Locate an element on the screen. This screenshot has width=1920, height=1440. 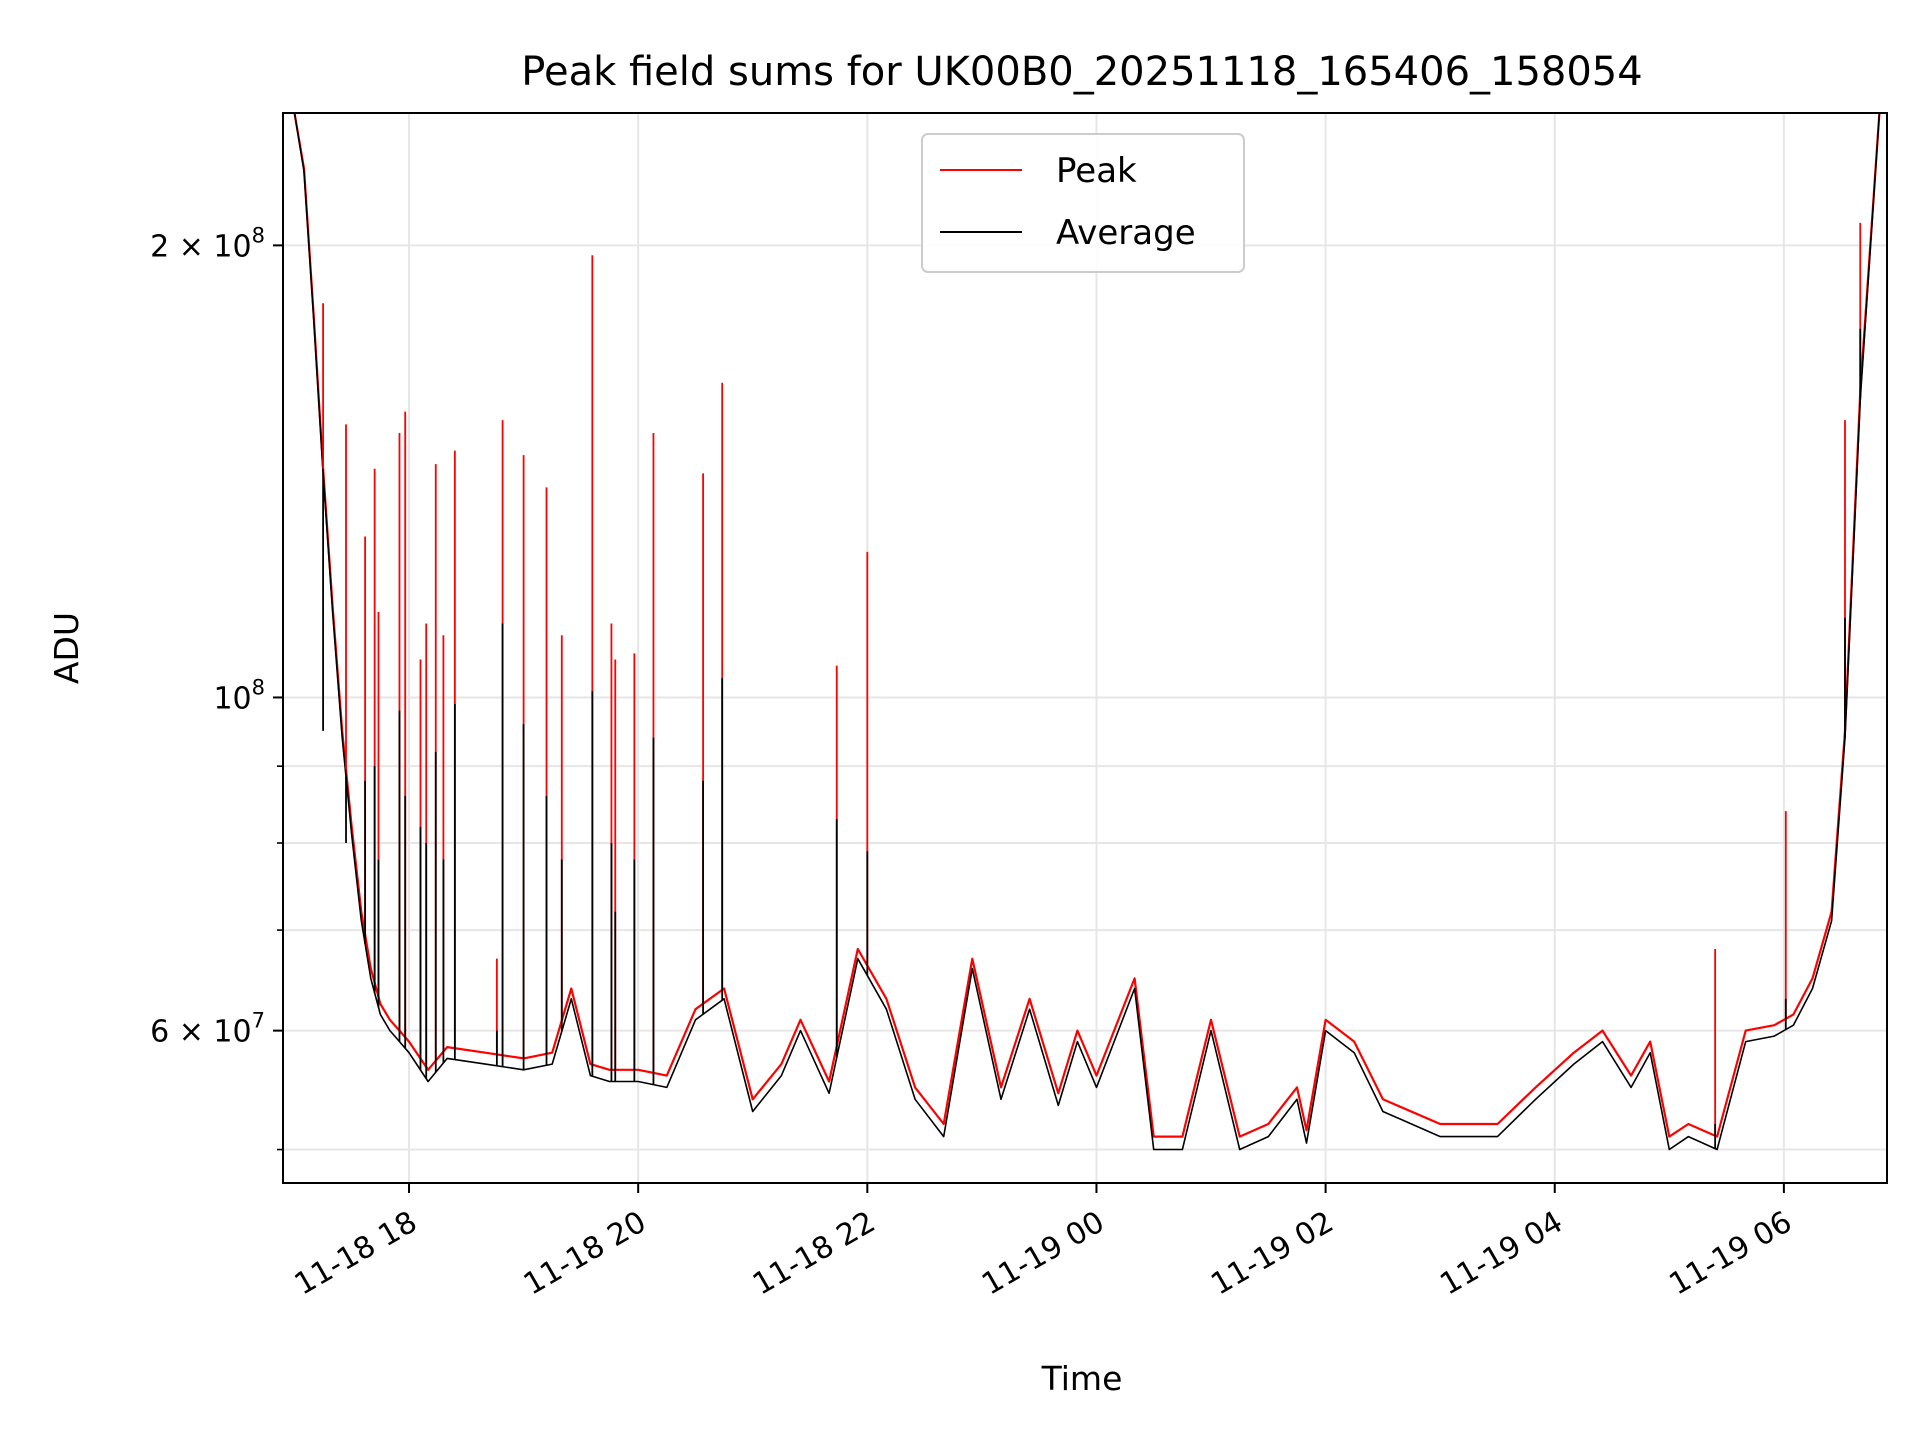
y-axis-ticks: 6 × 107 108 2 × 108 is located at coordinates (216, 687).